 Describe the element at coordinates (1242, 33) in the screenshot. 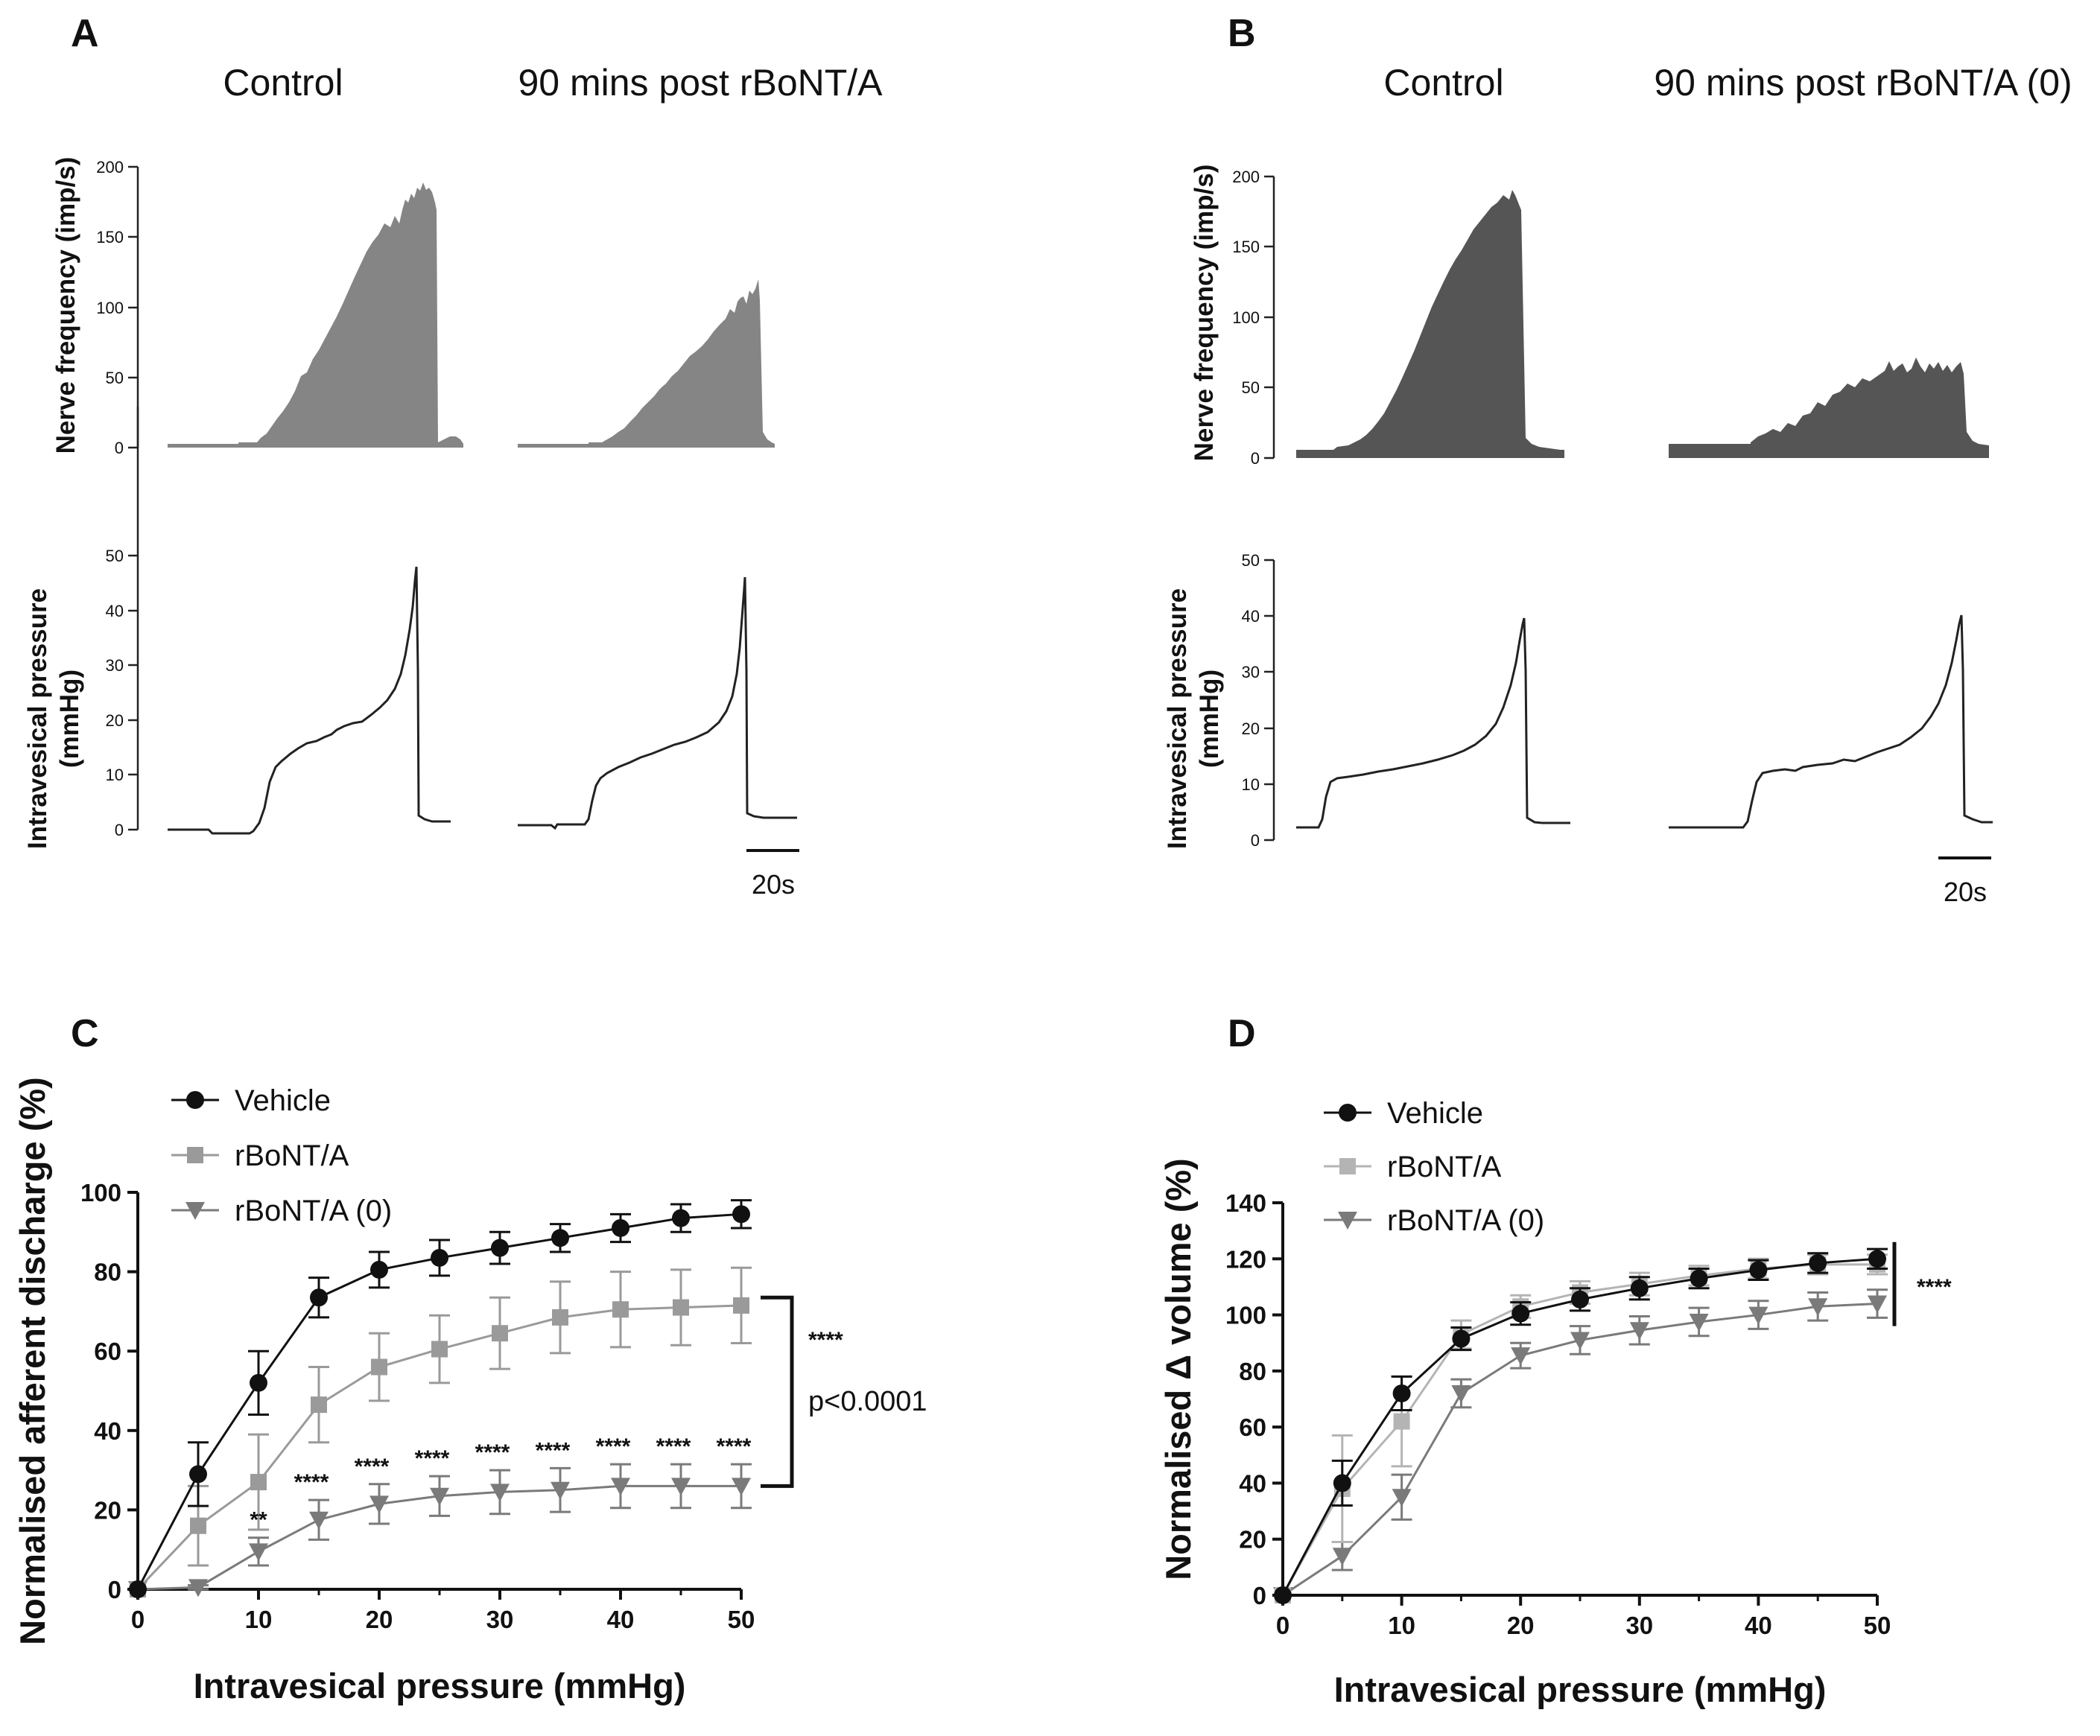

I see `panel-label-b: B` at that location.